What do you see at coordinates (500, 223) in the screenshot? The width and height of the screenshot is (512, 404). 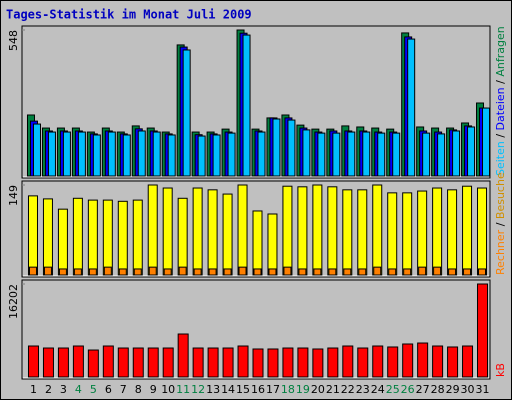 I see `legend: Rechner / Besuche` at bounding box center [500, 223].